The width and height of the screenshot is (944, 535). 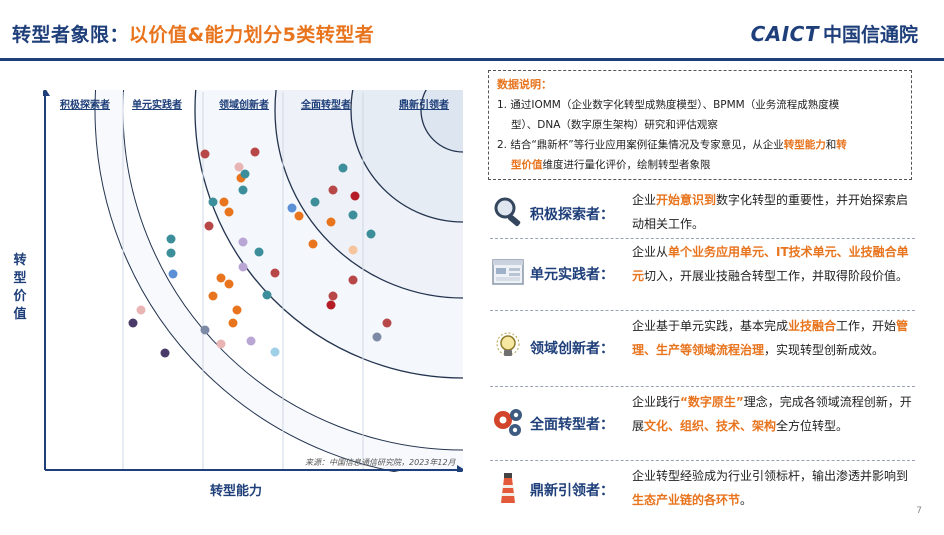 I want to click on desc-highlight: 单个业务应用单元、IT技术单元、业技融合单元, so click(x=770, y=264).